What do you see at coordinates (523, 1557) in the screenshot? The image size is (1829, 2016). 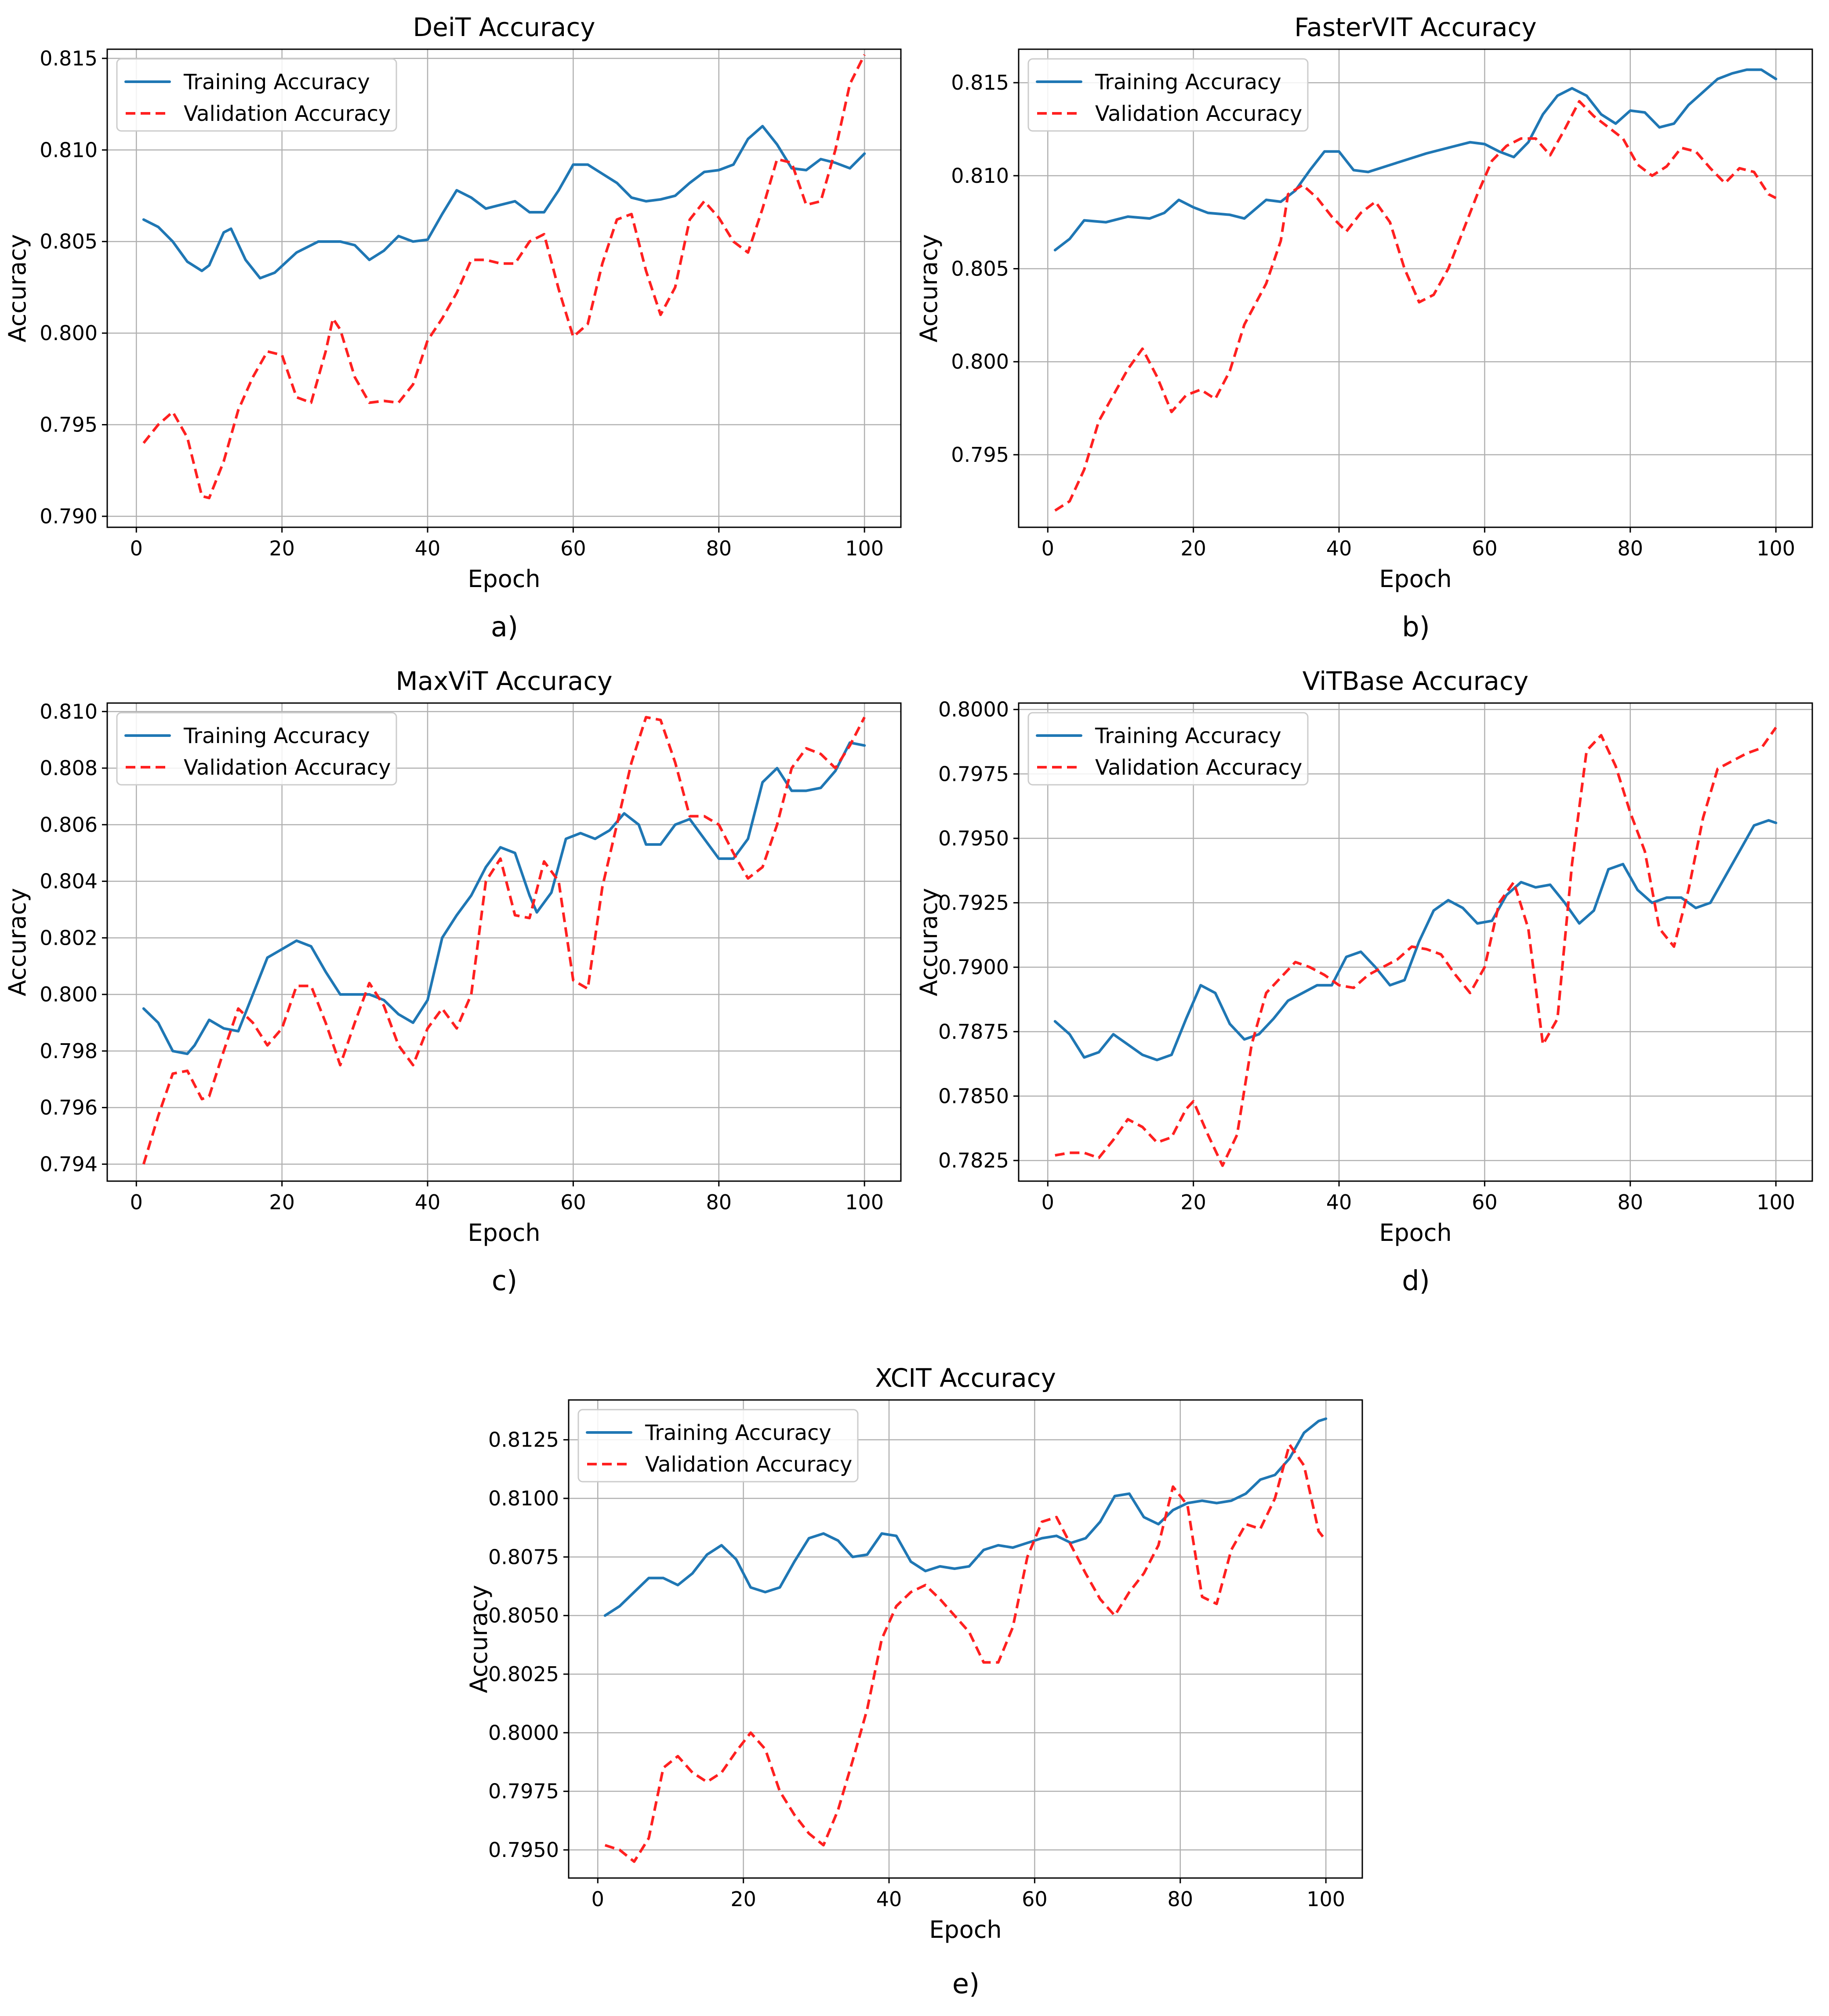 I see `y-tick-label: 0.8075` at bounding box center [523, 1557].